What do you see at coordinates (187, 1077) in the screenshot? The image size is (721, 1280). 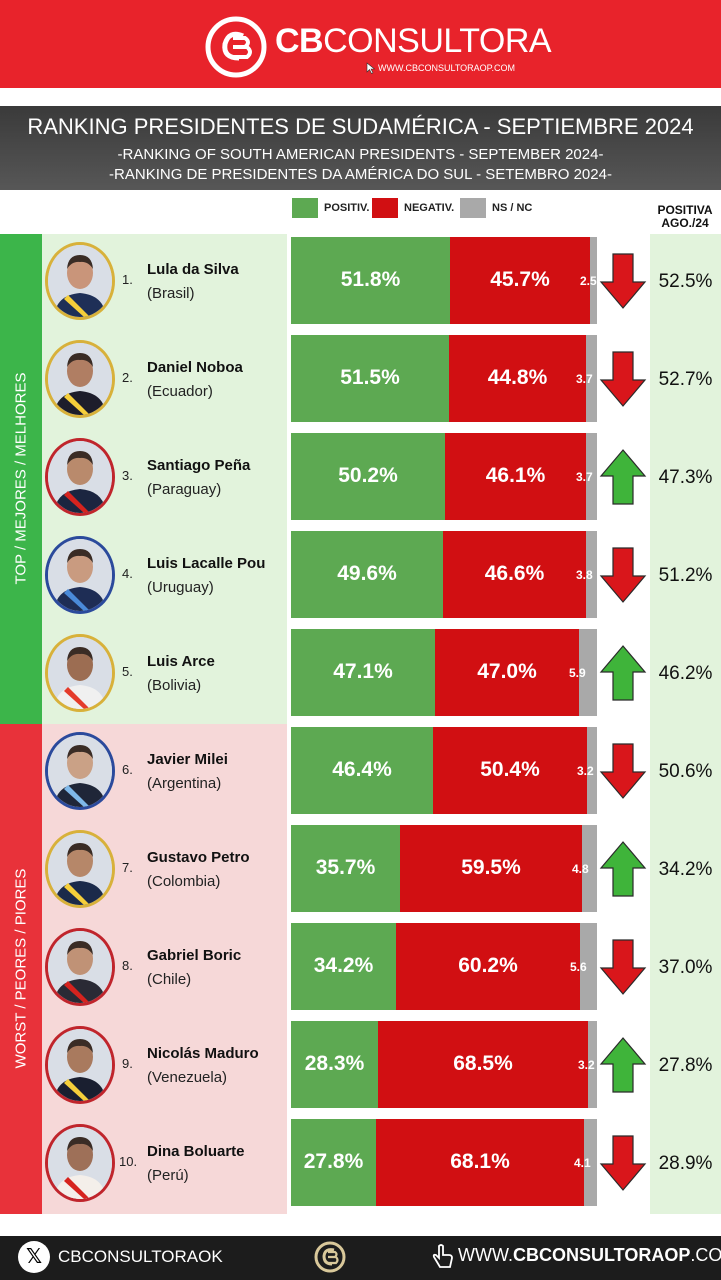 I see `president-country: (Venezuela)` at bounding box center [187, 1077].